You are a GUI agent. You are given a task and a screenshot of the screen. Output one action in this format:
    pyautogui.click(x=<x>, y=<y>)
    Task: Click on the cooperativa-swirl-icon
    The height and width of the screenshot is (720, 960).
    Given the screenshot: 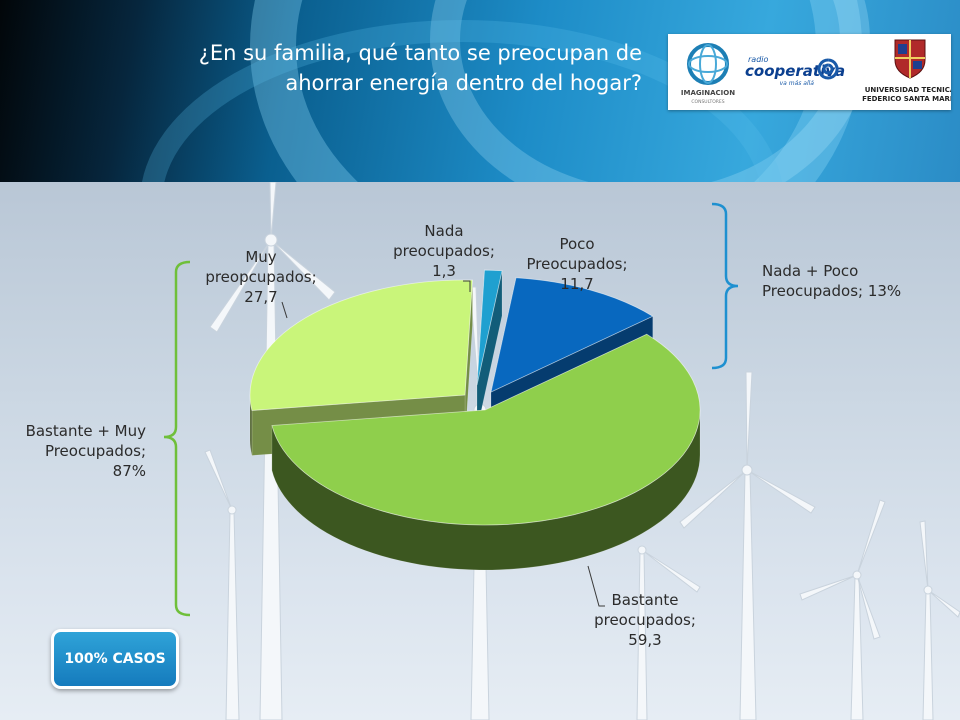 What is the action you would take?
    pyautogui.click(x=828, y=69)
    